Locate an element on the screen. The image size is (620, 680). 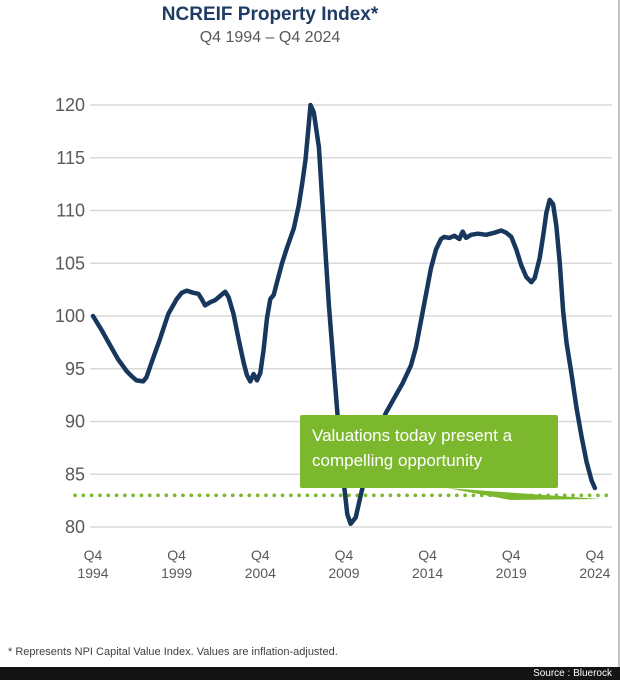
chart-title: NCREIF Property Index* is located at coordinates (270, 14).